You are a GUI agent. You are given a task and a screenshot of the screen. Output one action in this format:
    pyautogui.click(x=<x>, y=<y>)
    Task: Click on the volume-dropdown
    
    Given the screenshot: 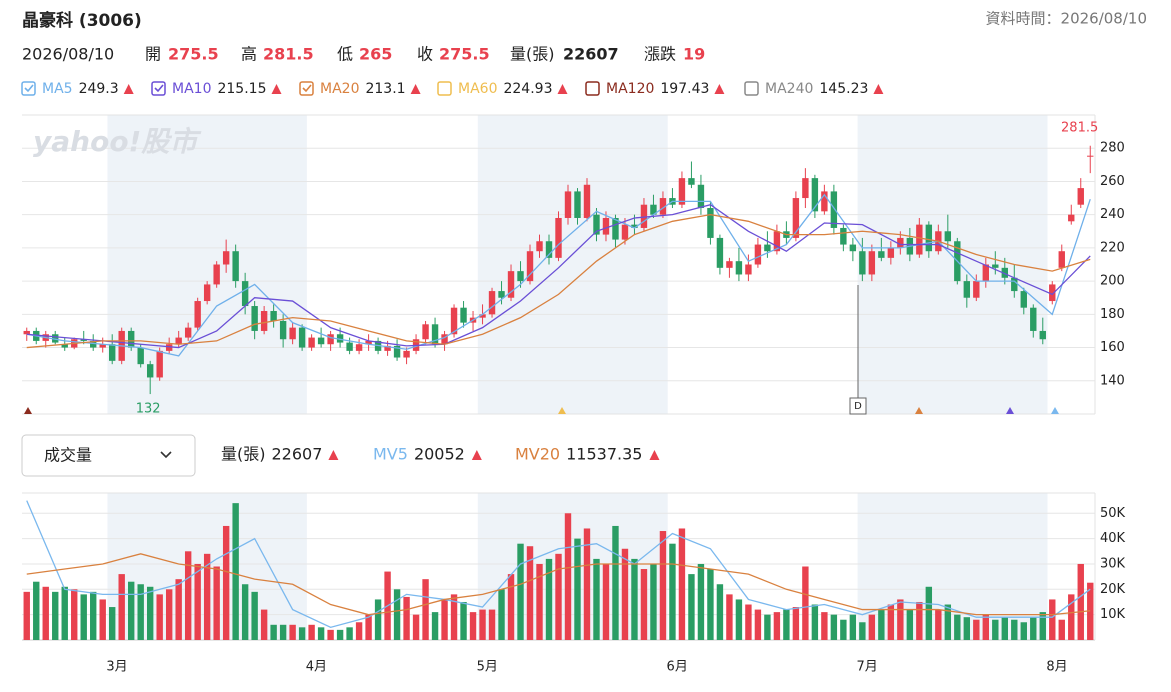 What is the action you would take?
    pyautogui.click(x=108, y=455)
    